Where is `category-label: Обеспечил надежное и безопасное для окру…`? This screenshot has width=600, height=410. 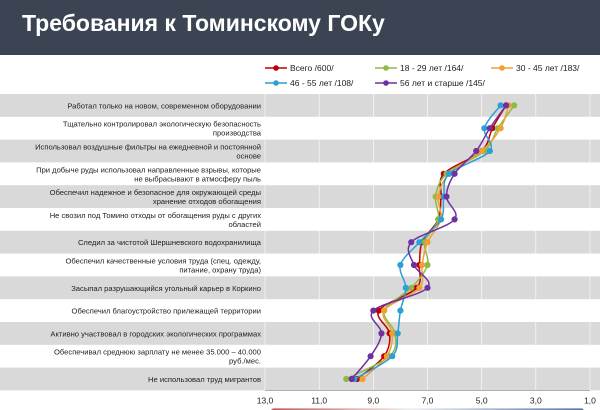 category-label: Обеспечил надежное и безопасное для окру… is located at coordinates (155, 197).